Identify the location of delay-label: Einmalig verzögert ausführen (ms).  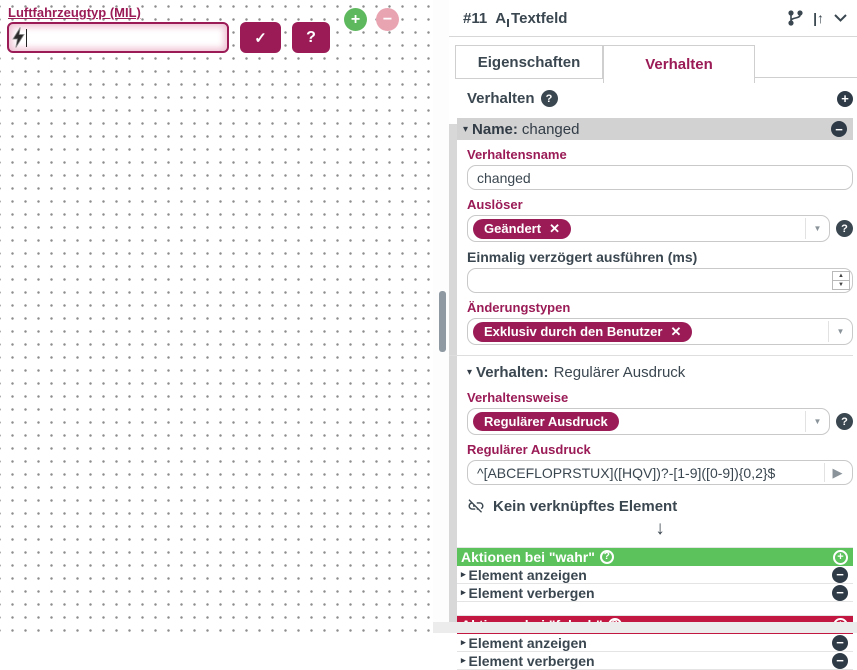
(660, 257).